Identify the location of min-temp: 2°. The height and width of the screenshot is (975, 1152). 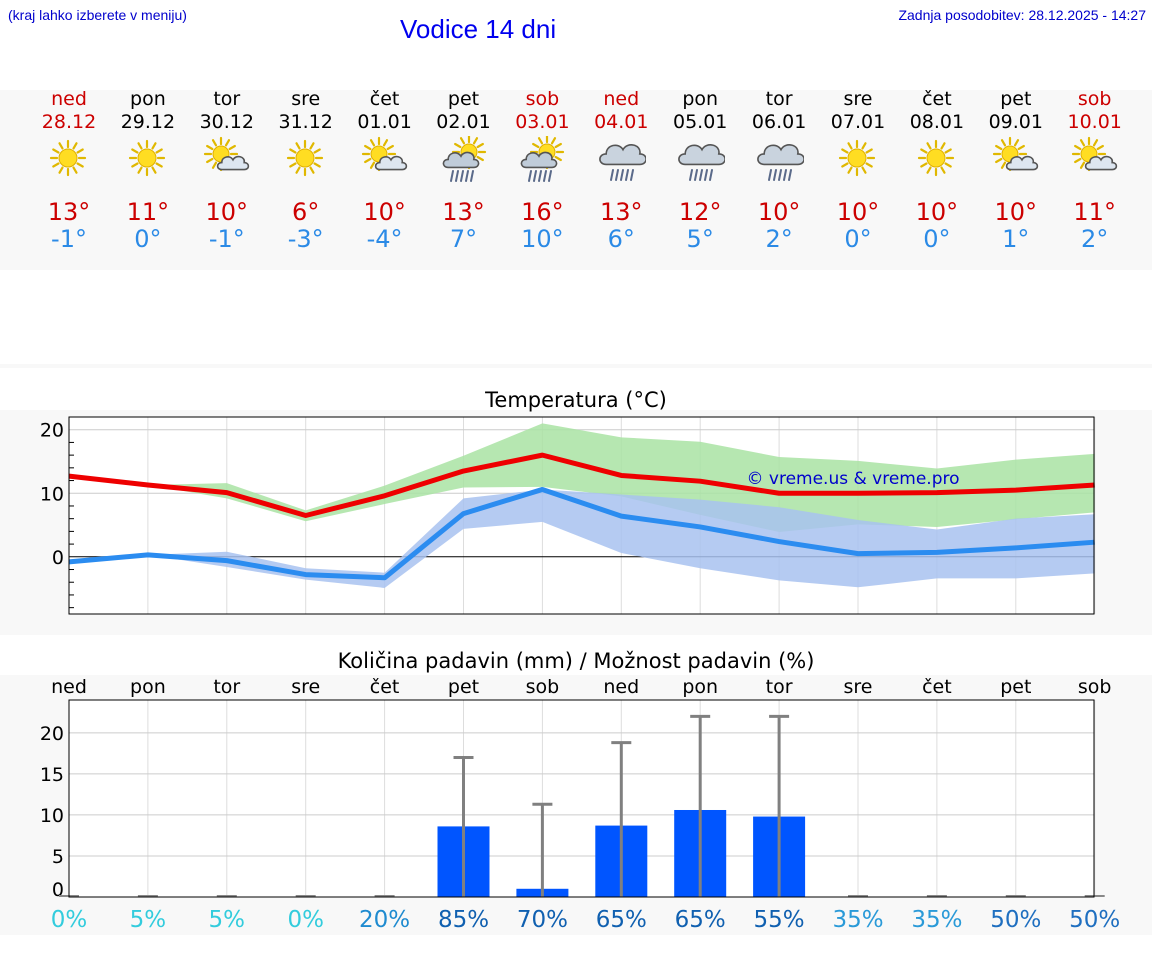
(779, 239).